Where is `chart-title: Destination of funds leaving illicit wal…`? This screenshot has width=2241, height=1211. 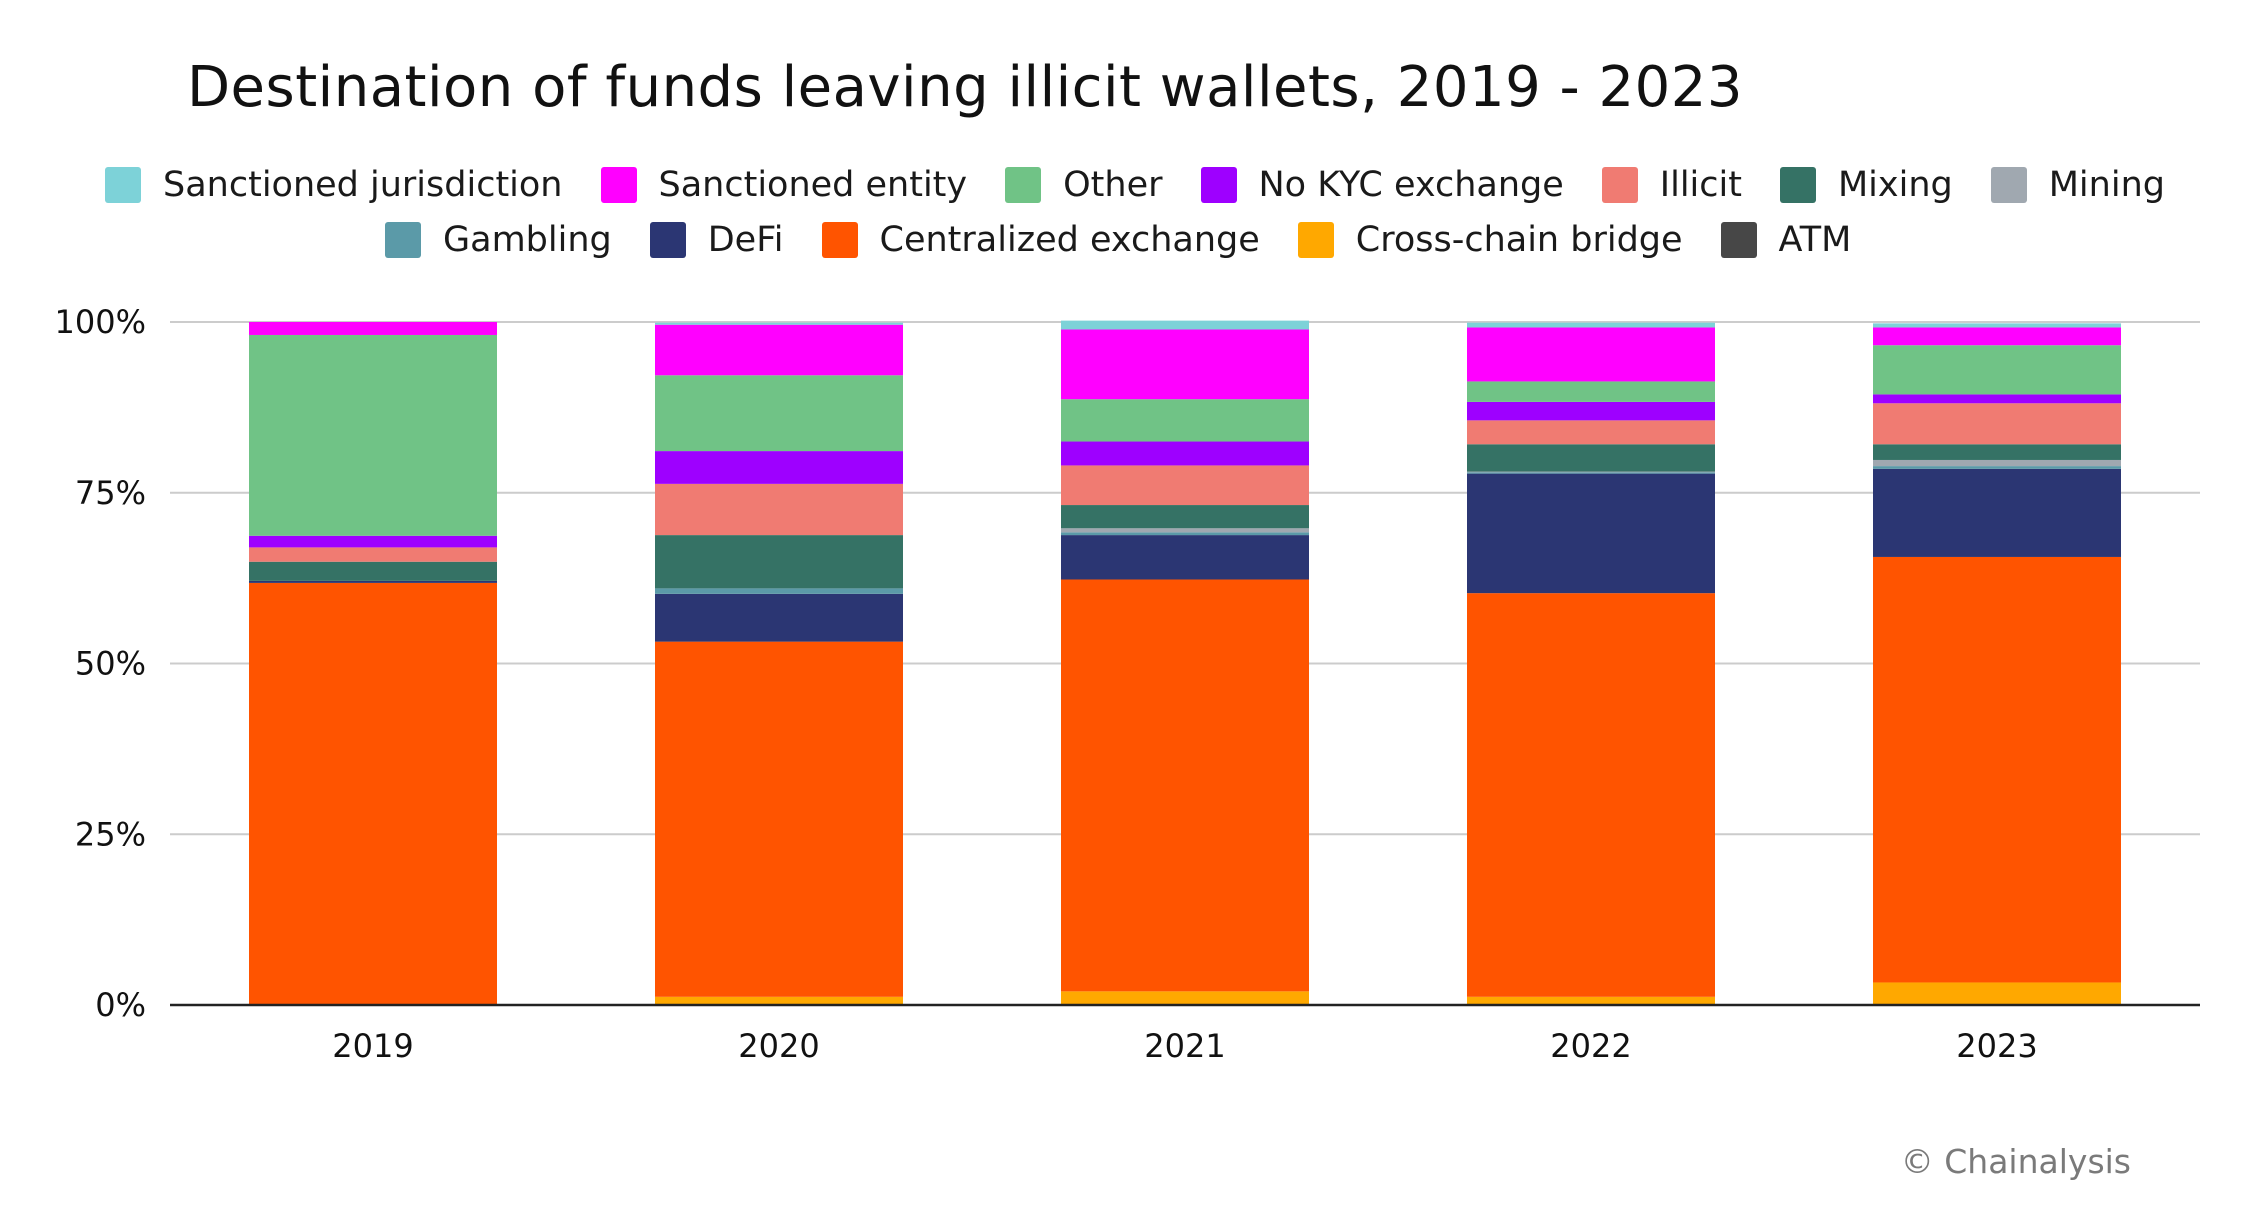
chart-title: Destination of funds leaving illicit wal… is located at coordinates (965, 87).